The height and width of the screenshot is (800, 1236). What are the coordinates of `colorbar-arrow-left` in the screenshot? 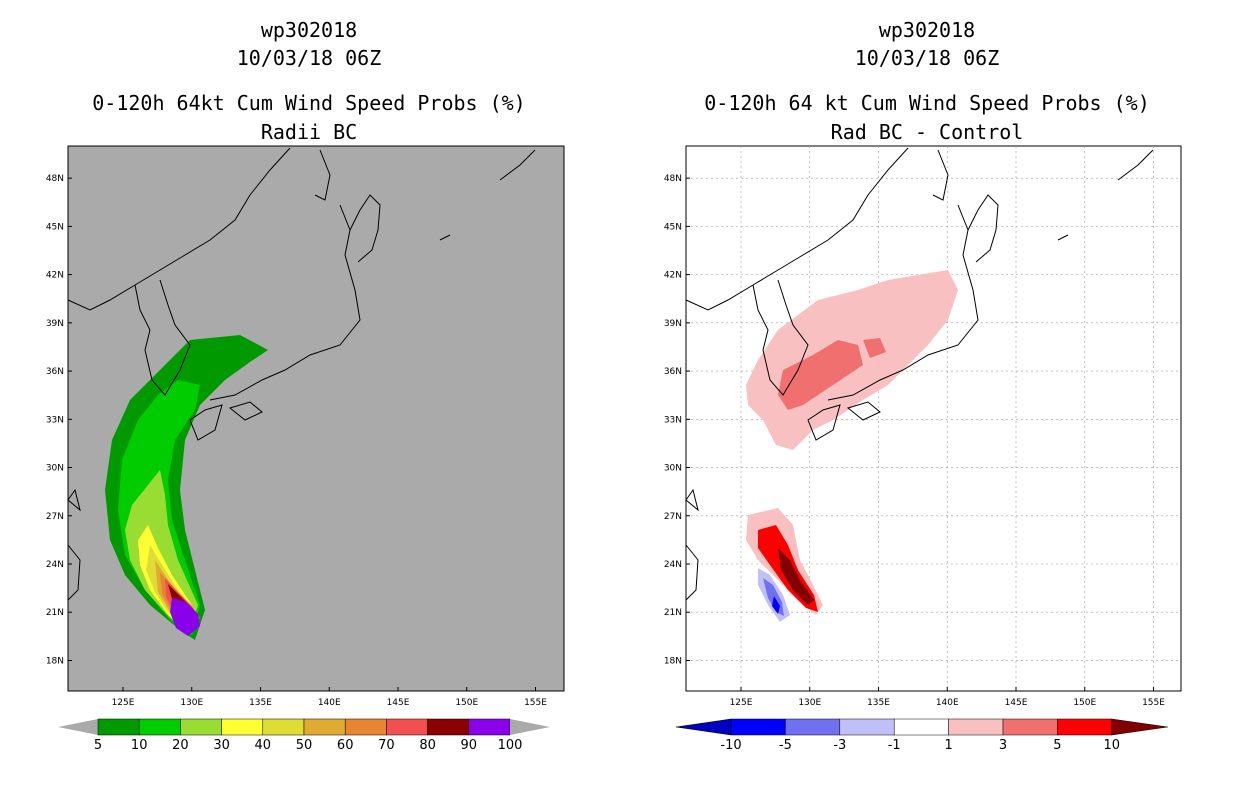 It's located at (703, 727).